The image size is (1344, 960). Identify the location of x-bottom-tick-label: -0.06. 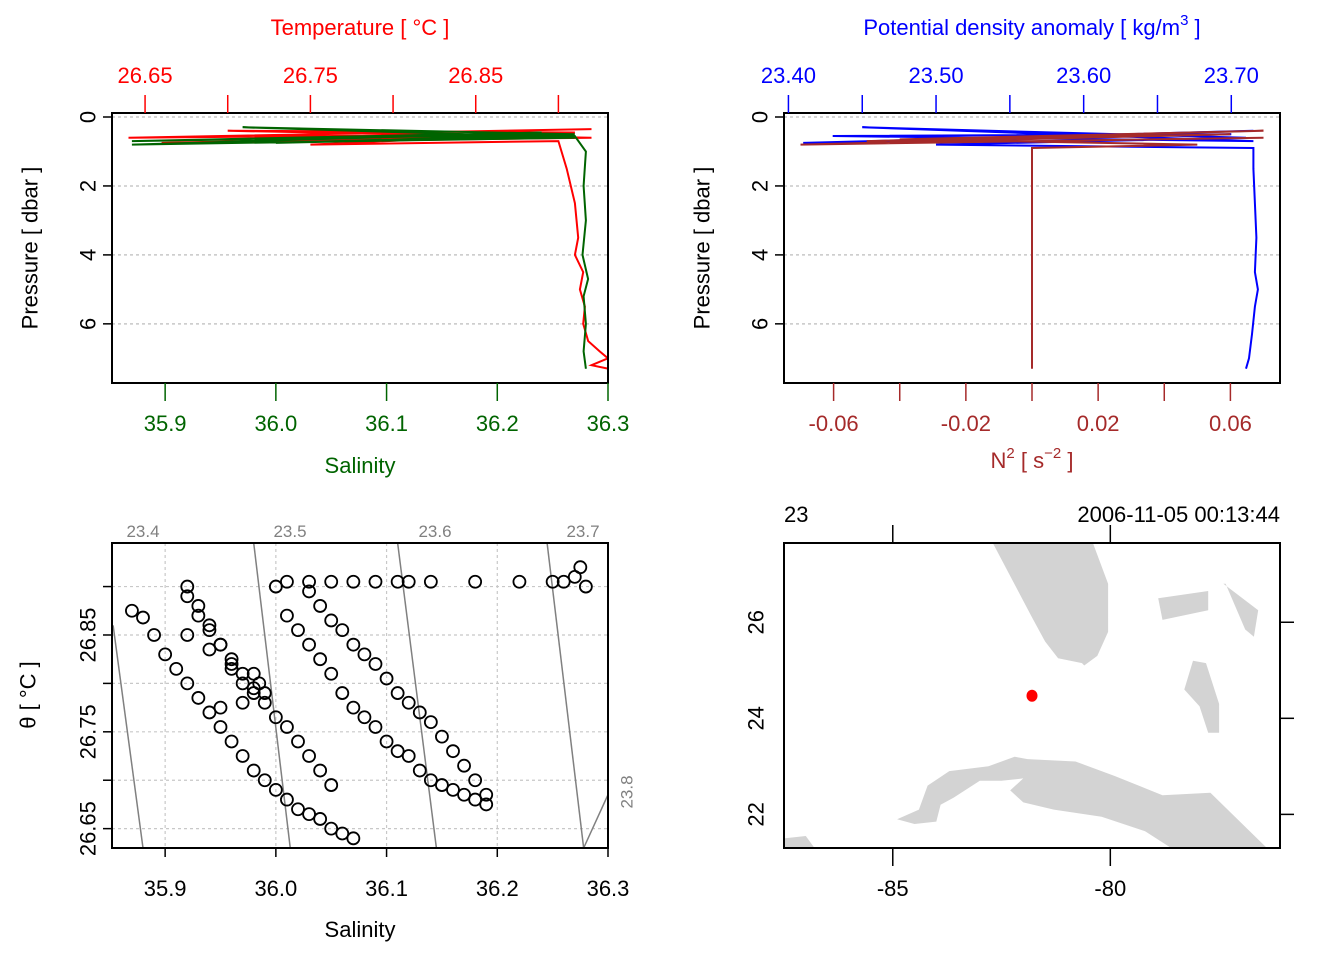
(834, 423).